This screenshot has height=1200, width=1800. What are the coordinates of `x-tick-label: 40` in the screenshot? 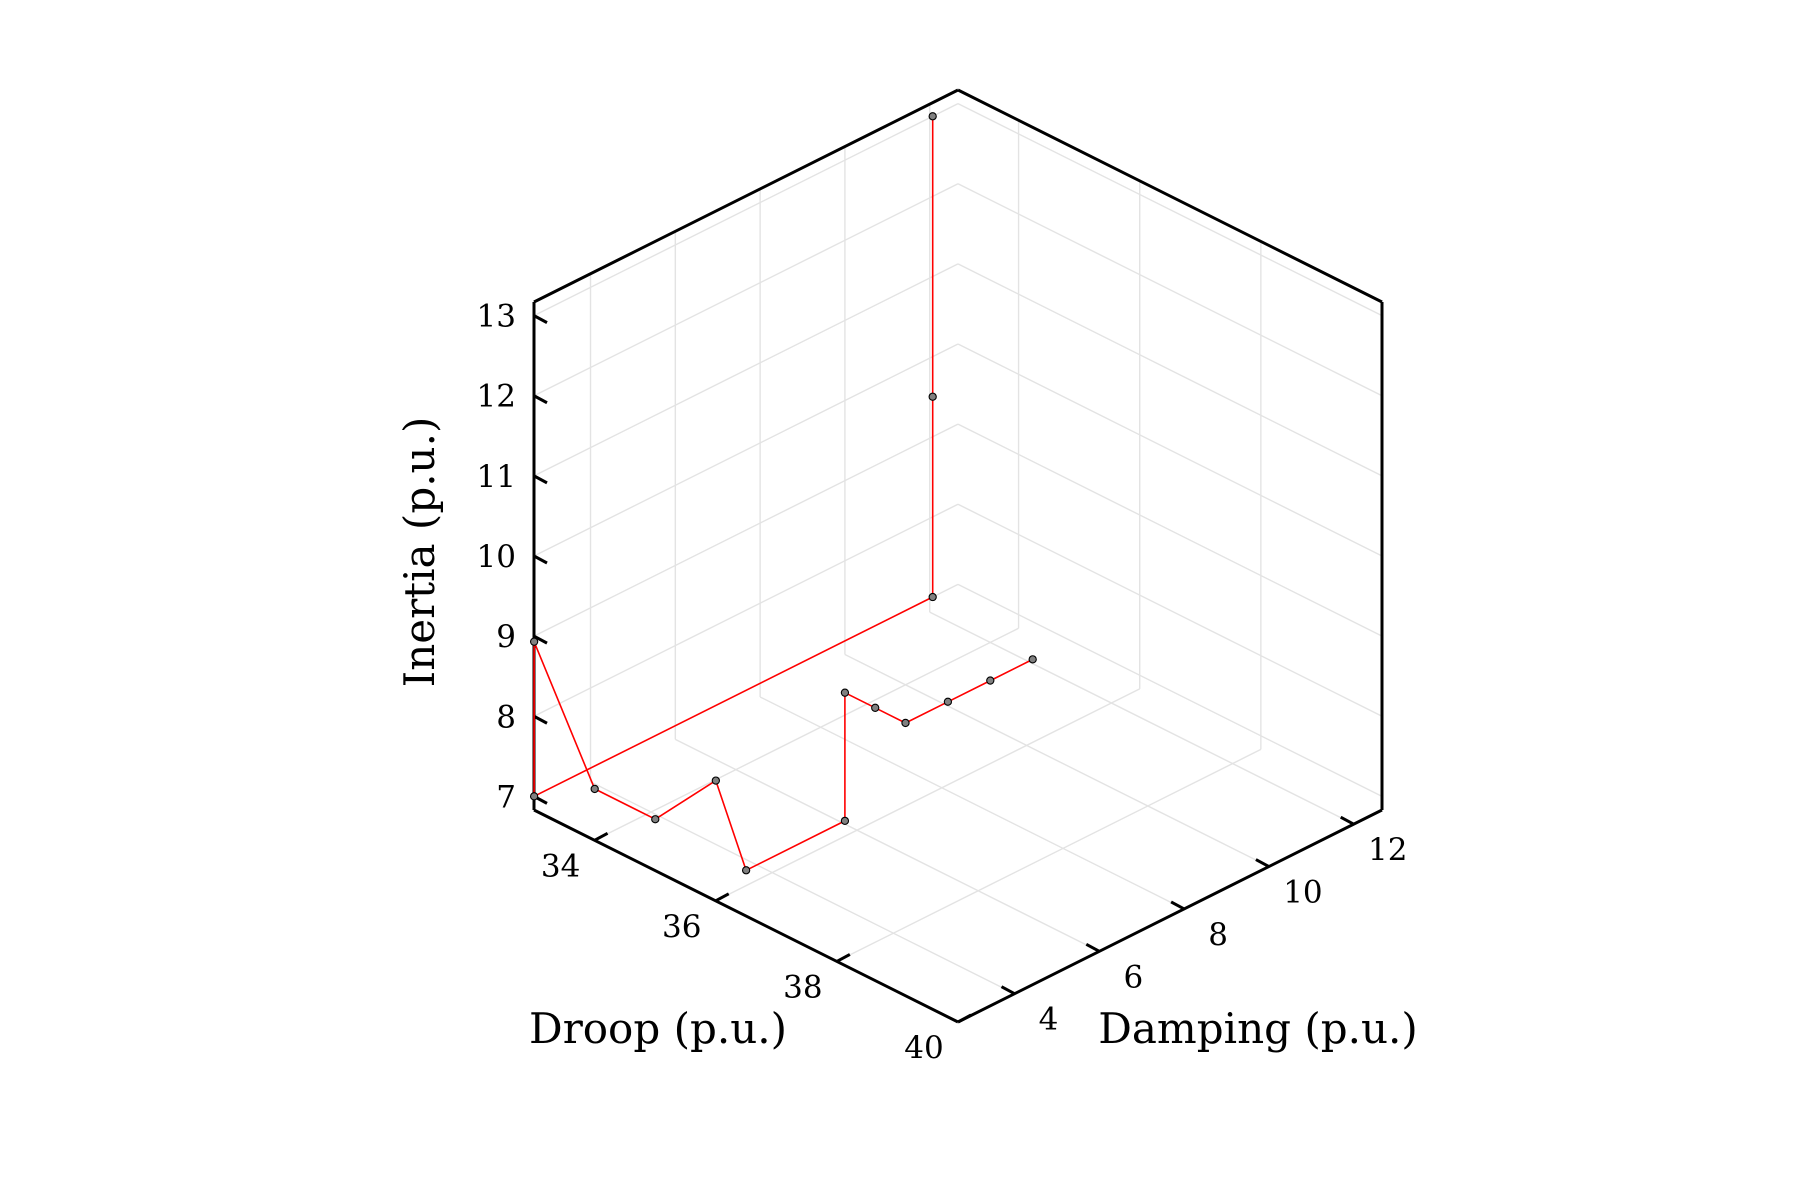 It's located at (923, 1048).